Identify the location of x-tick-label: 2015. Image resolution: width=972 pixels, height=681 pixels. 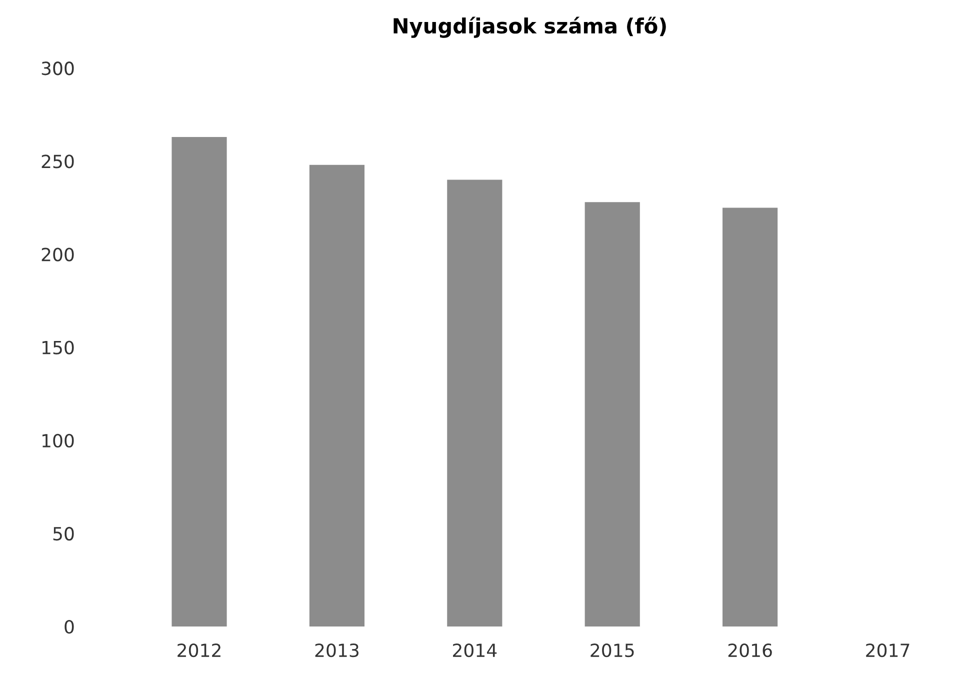
(612, 651).